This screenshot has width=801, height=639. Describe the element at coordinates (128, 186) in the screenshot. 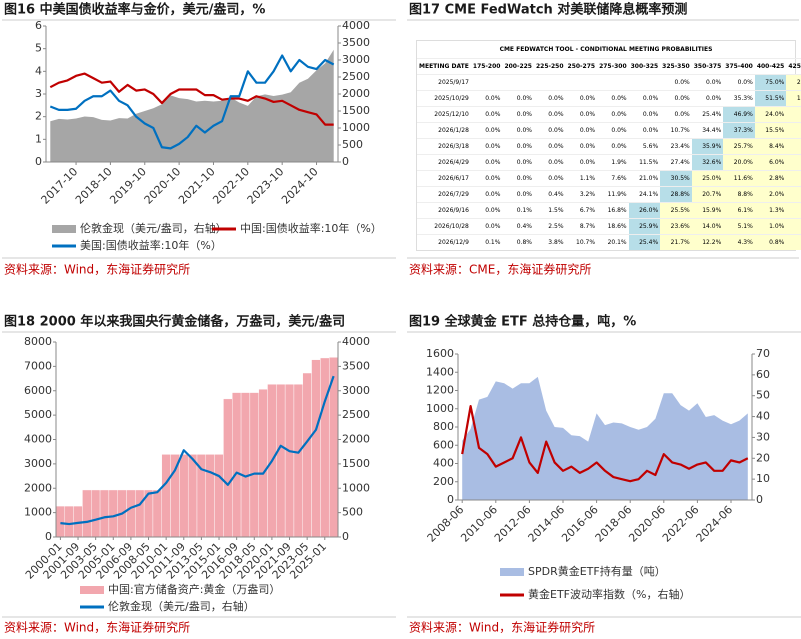

I see `x-tick-label: 2019-10` at that location.